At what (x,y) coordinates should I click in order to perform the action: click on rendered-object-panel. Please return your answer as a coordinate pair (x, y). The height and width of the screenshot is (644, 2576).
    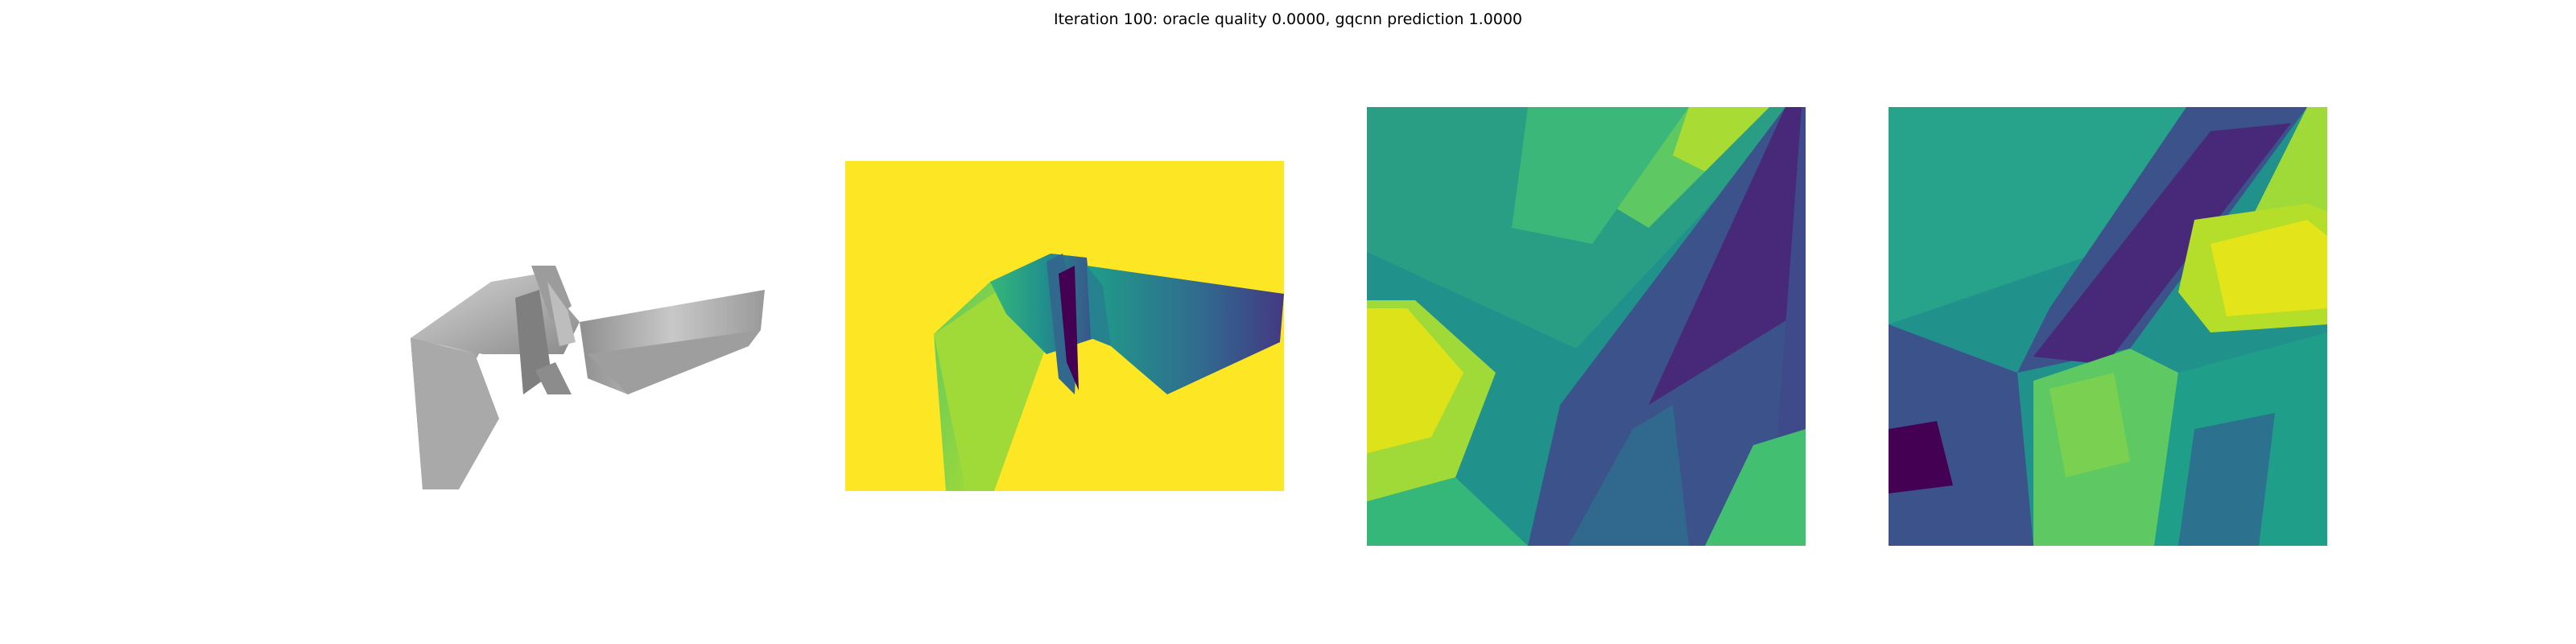
    Looking at the image, I should click on (575, 370).